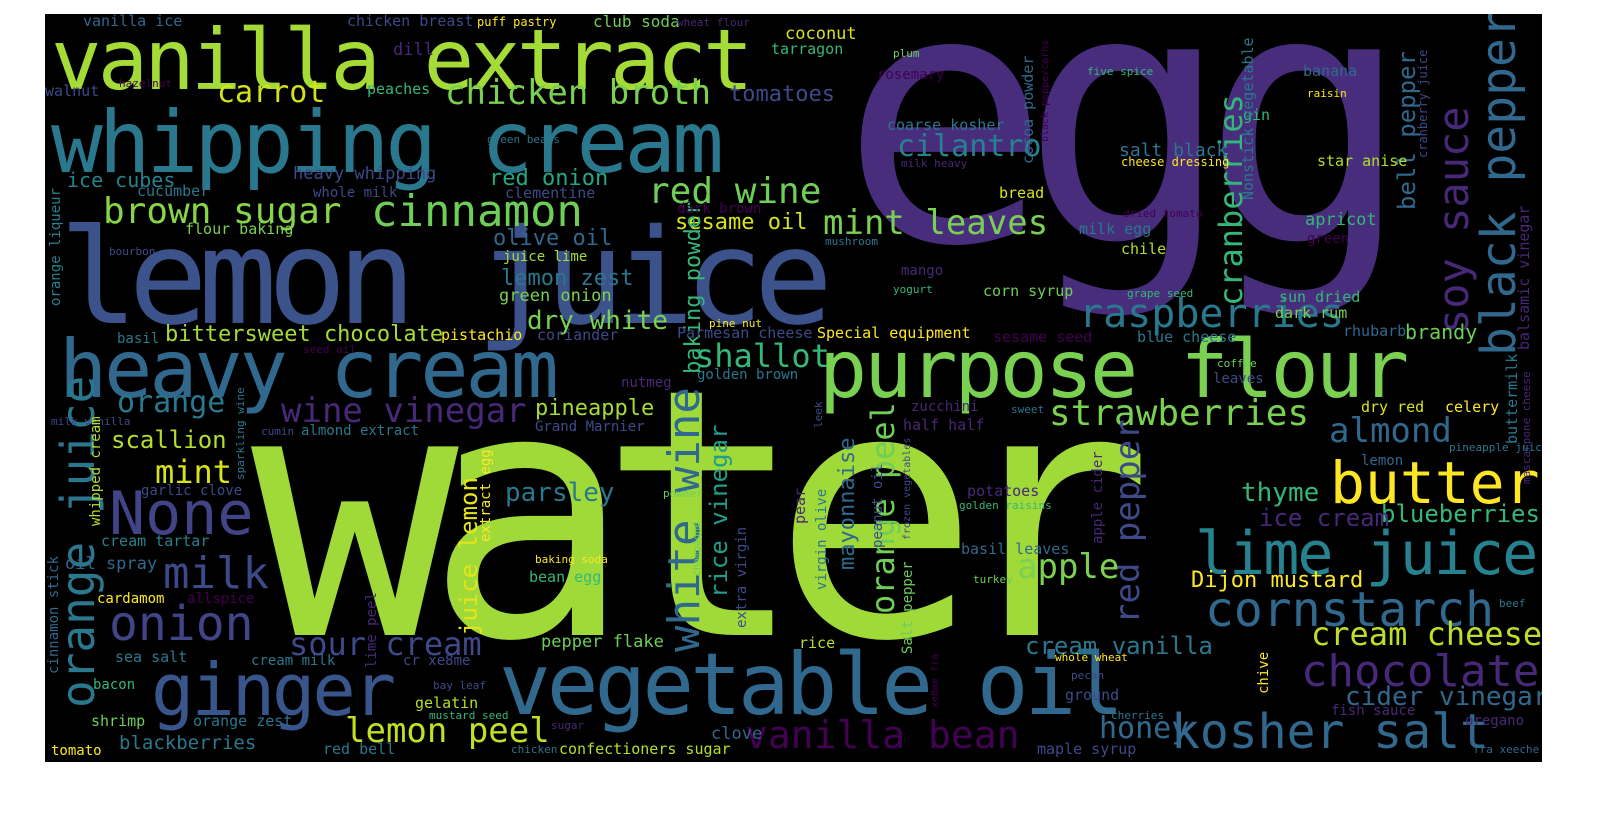  I want to click on word-cilantro: cilantro, so click(969, 146).